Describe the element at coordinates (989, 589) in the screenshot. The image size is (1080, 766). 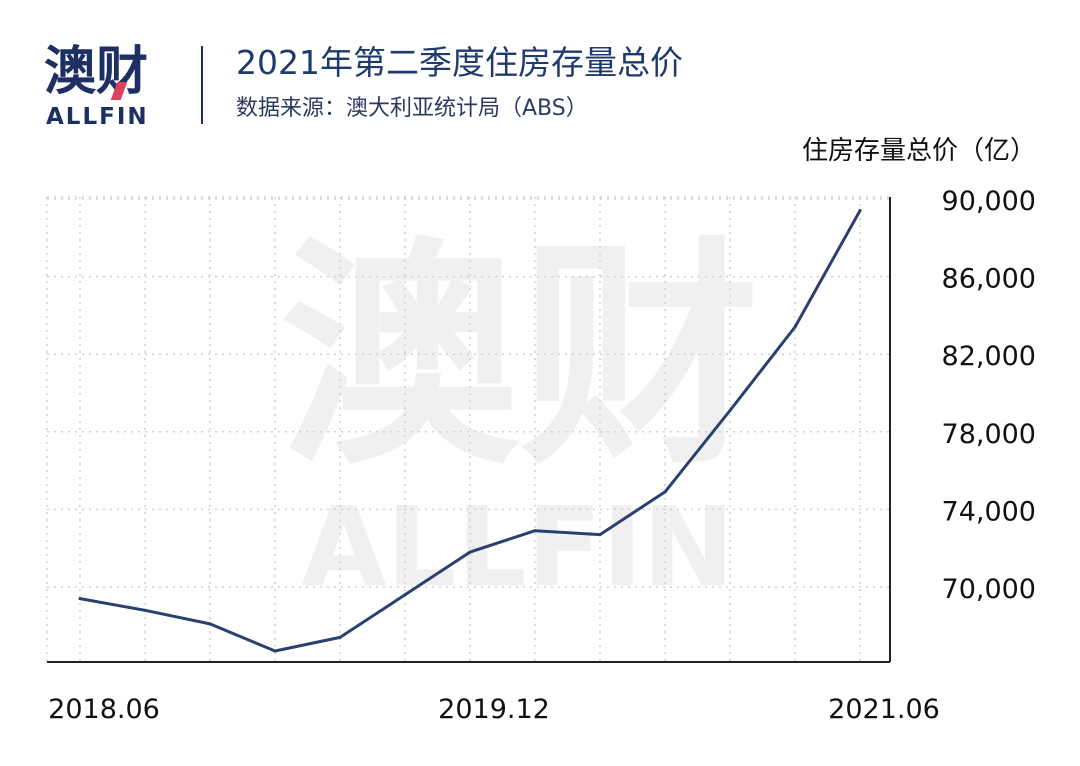
I see `y-tick-label: 70,000` at that location.